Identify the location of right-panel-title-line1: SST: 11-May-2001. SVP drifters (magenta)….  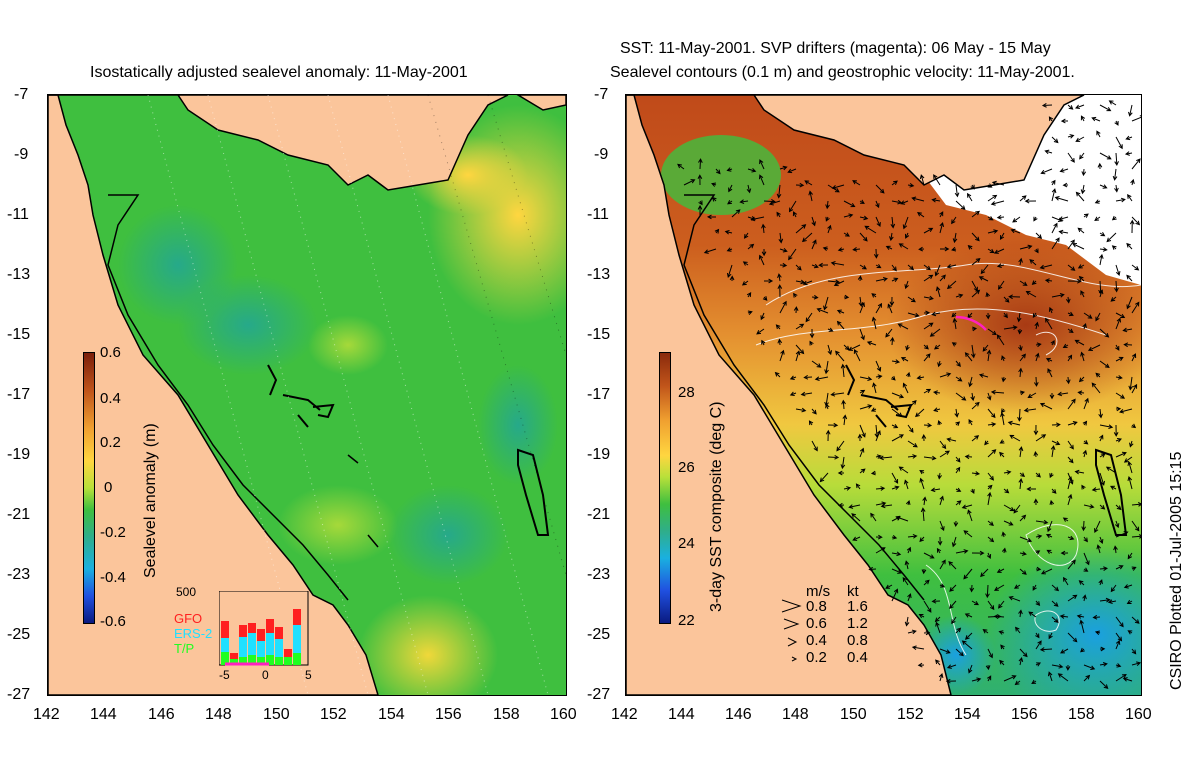
(835, 48).